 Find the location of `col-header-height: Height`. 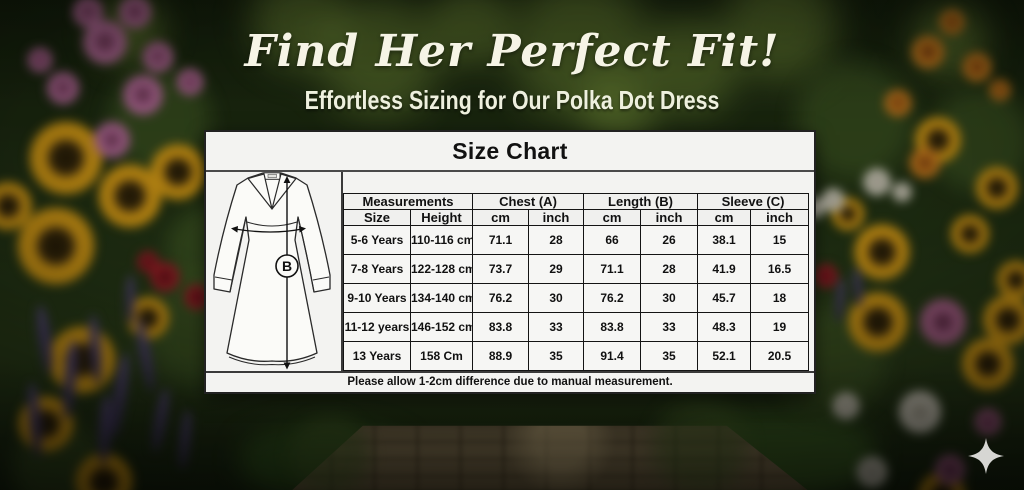

col-header-height: Height is located at coordinates (441, 217).